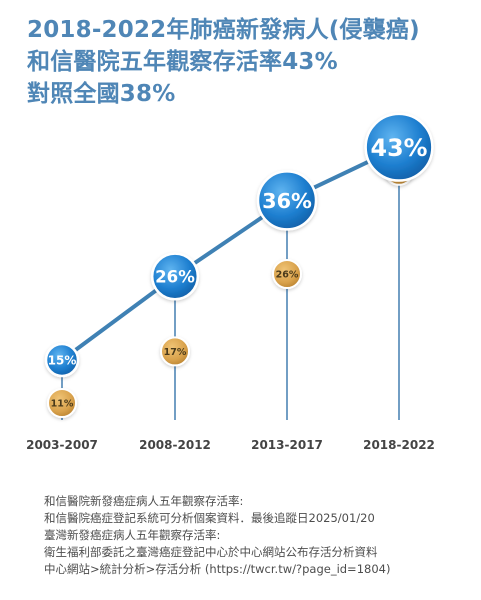 This screenshot has height=600, width=481. I want to click on hospital-bubble-2013-2017, so click(287, 200).